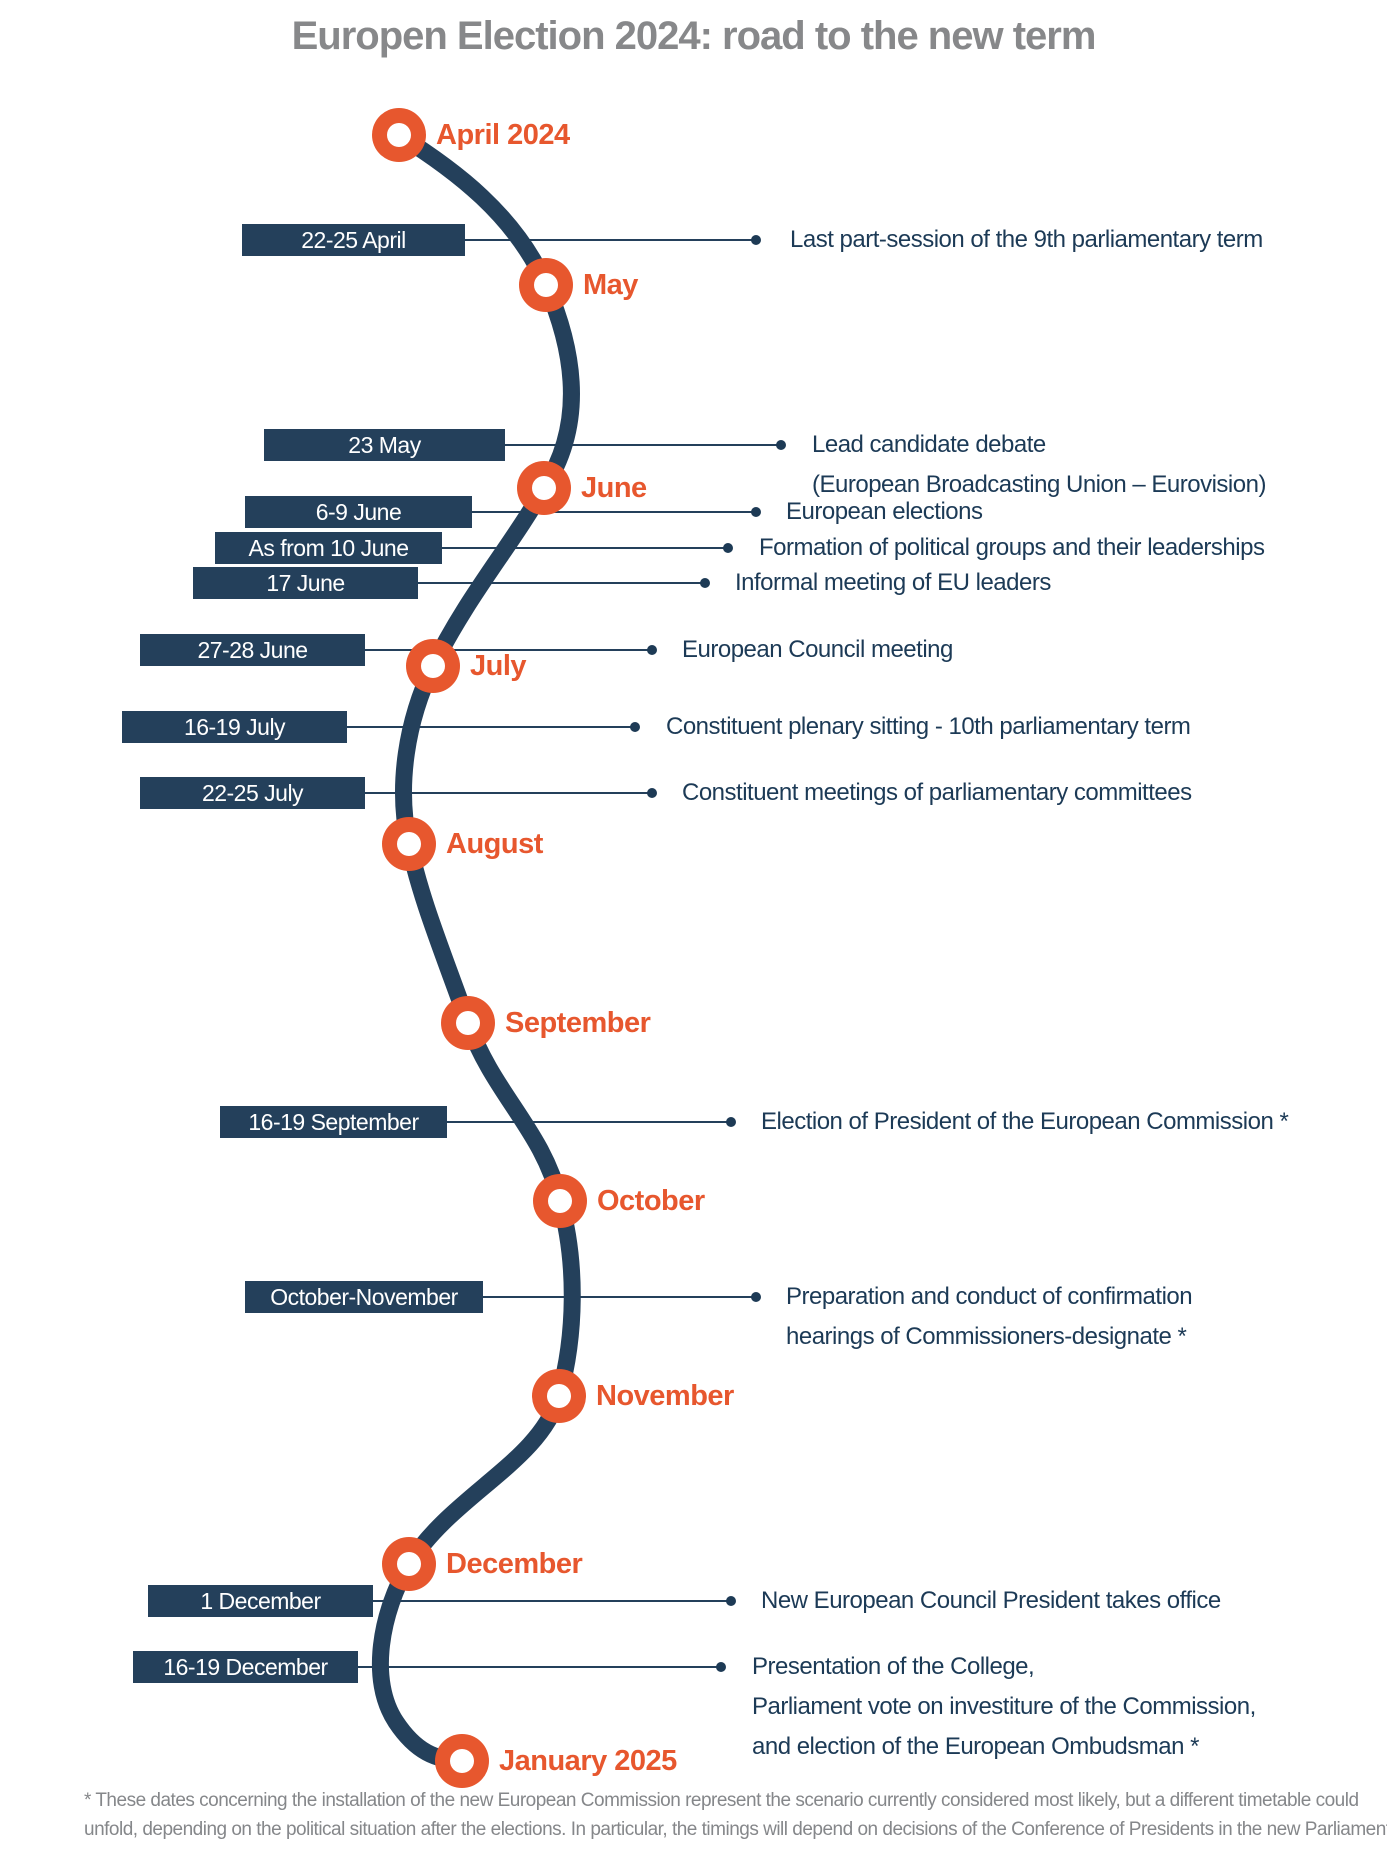 The height and width of the screenshot is (1851, 1387). I want to click on date-badge: 16-19 September, so click(333, 1122).